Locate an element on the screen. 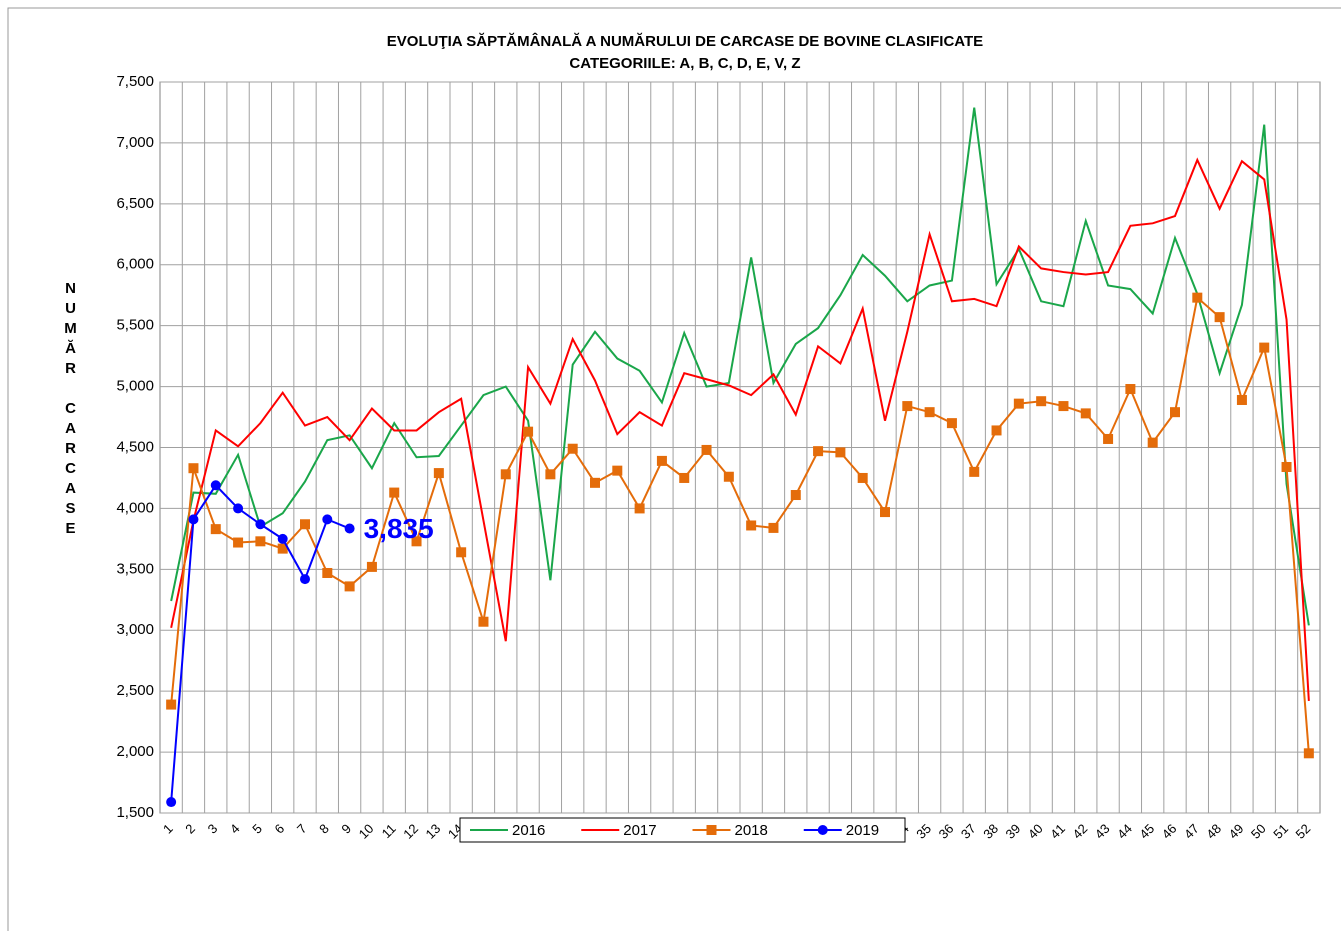 Image resolution: width=1341 pixels, height=931 pixels. y-tick-label: 4,500 is located at coordinates (135, 446).